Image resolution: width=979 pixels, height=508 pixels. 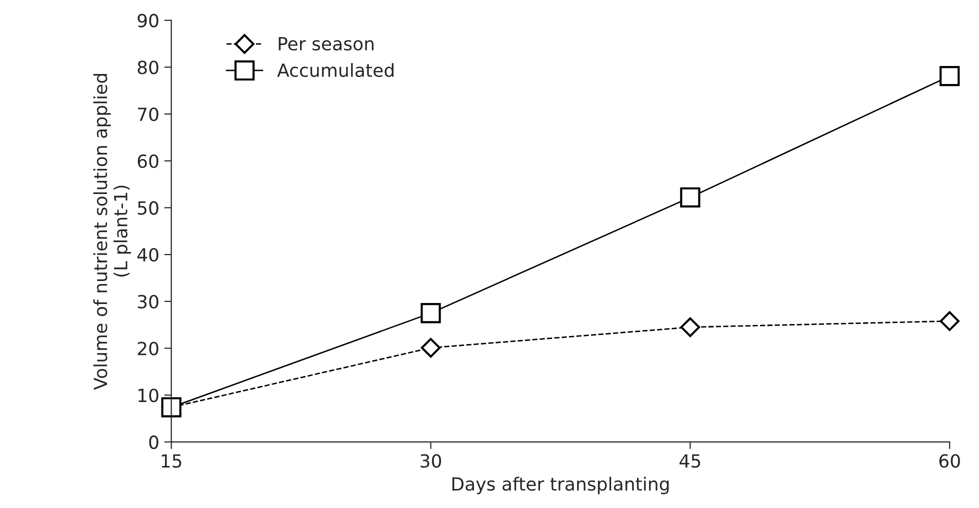 What do you see at coordinates (148, 301) in the screenshot?
I see `y-tick-label: 30` at bounding box center [148, 301].